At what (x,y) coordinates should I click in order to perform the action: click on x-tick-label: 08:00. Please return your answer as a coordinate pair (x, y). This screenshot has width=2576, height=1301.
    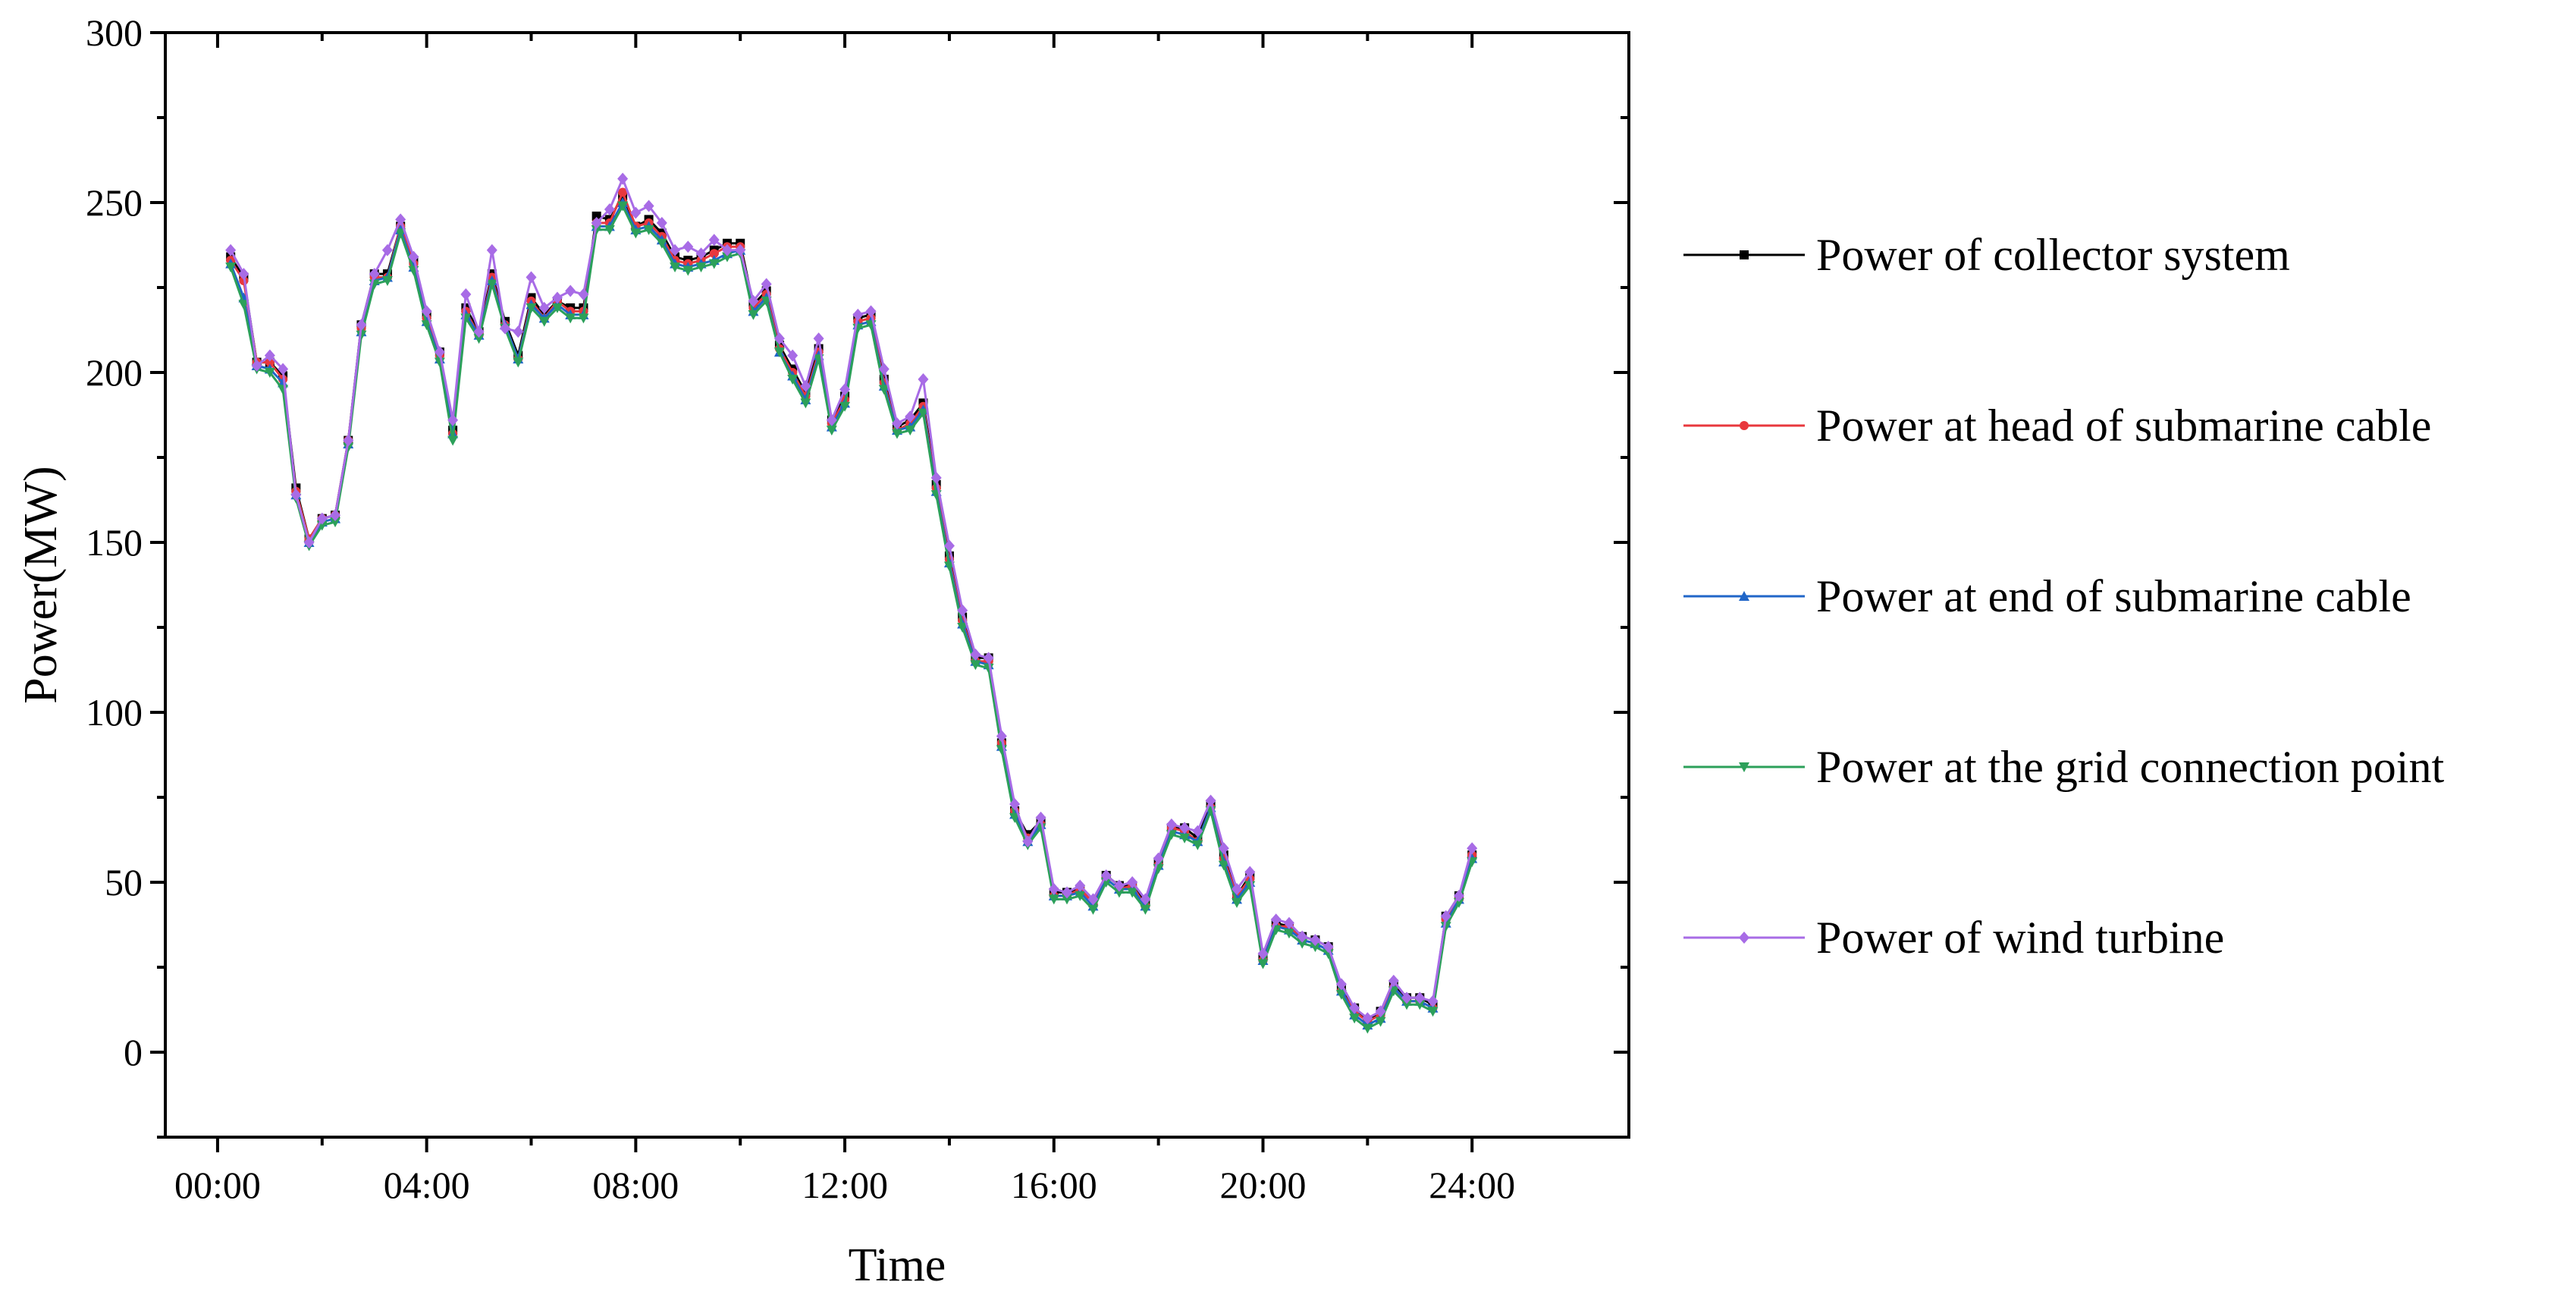
    Looking at the image, I should click on (635, 1185).